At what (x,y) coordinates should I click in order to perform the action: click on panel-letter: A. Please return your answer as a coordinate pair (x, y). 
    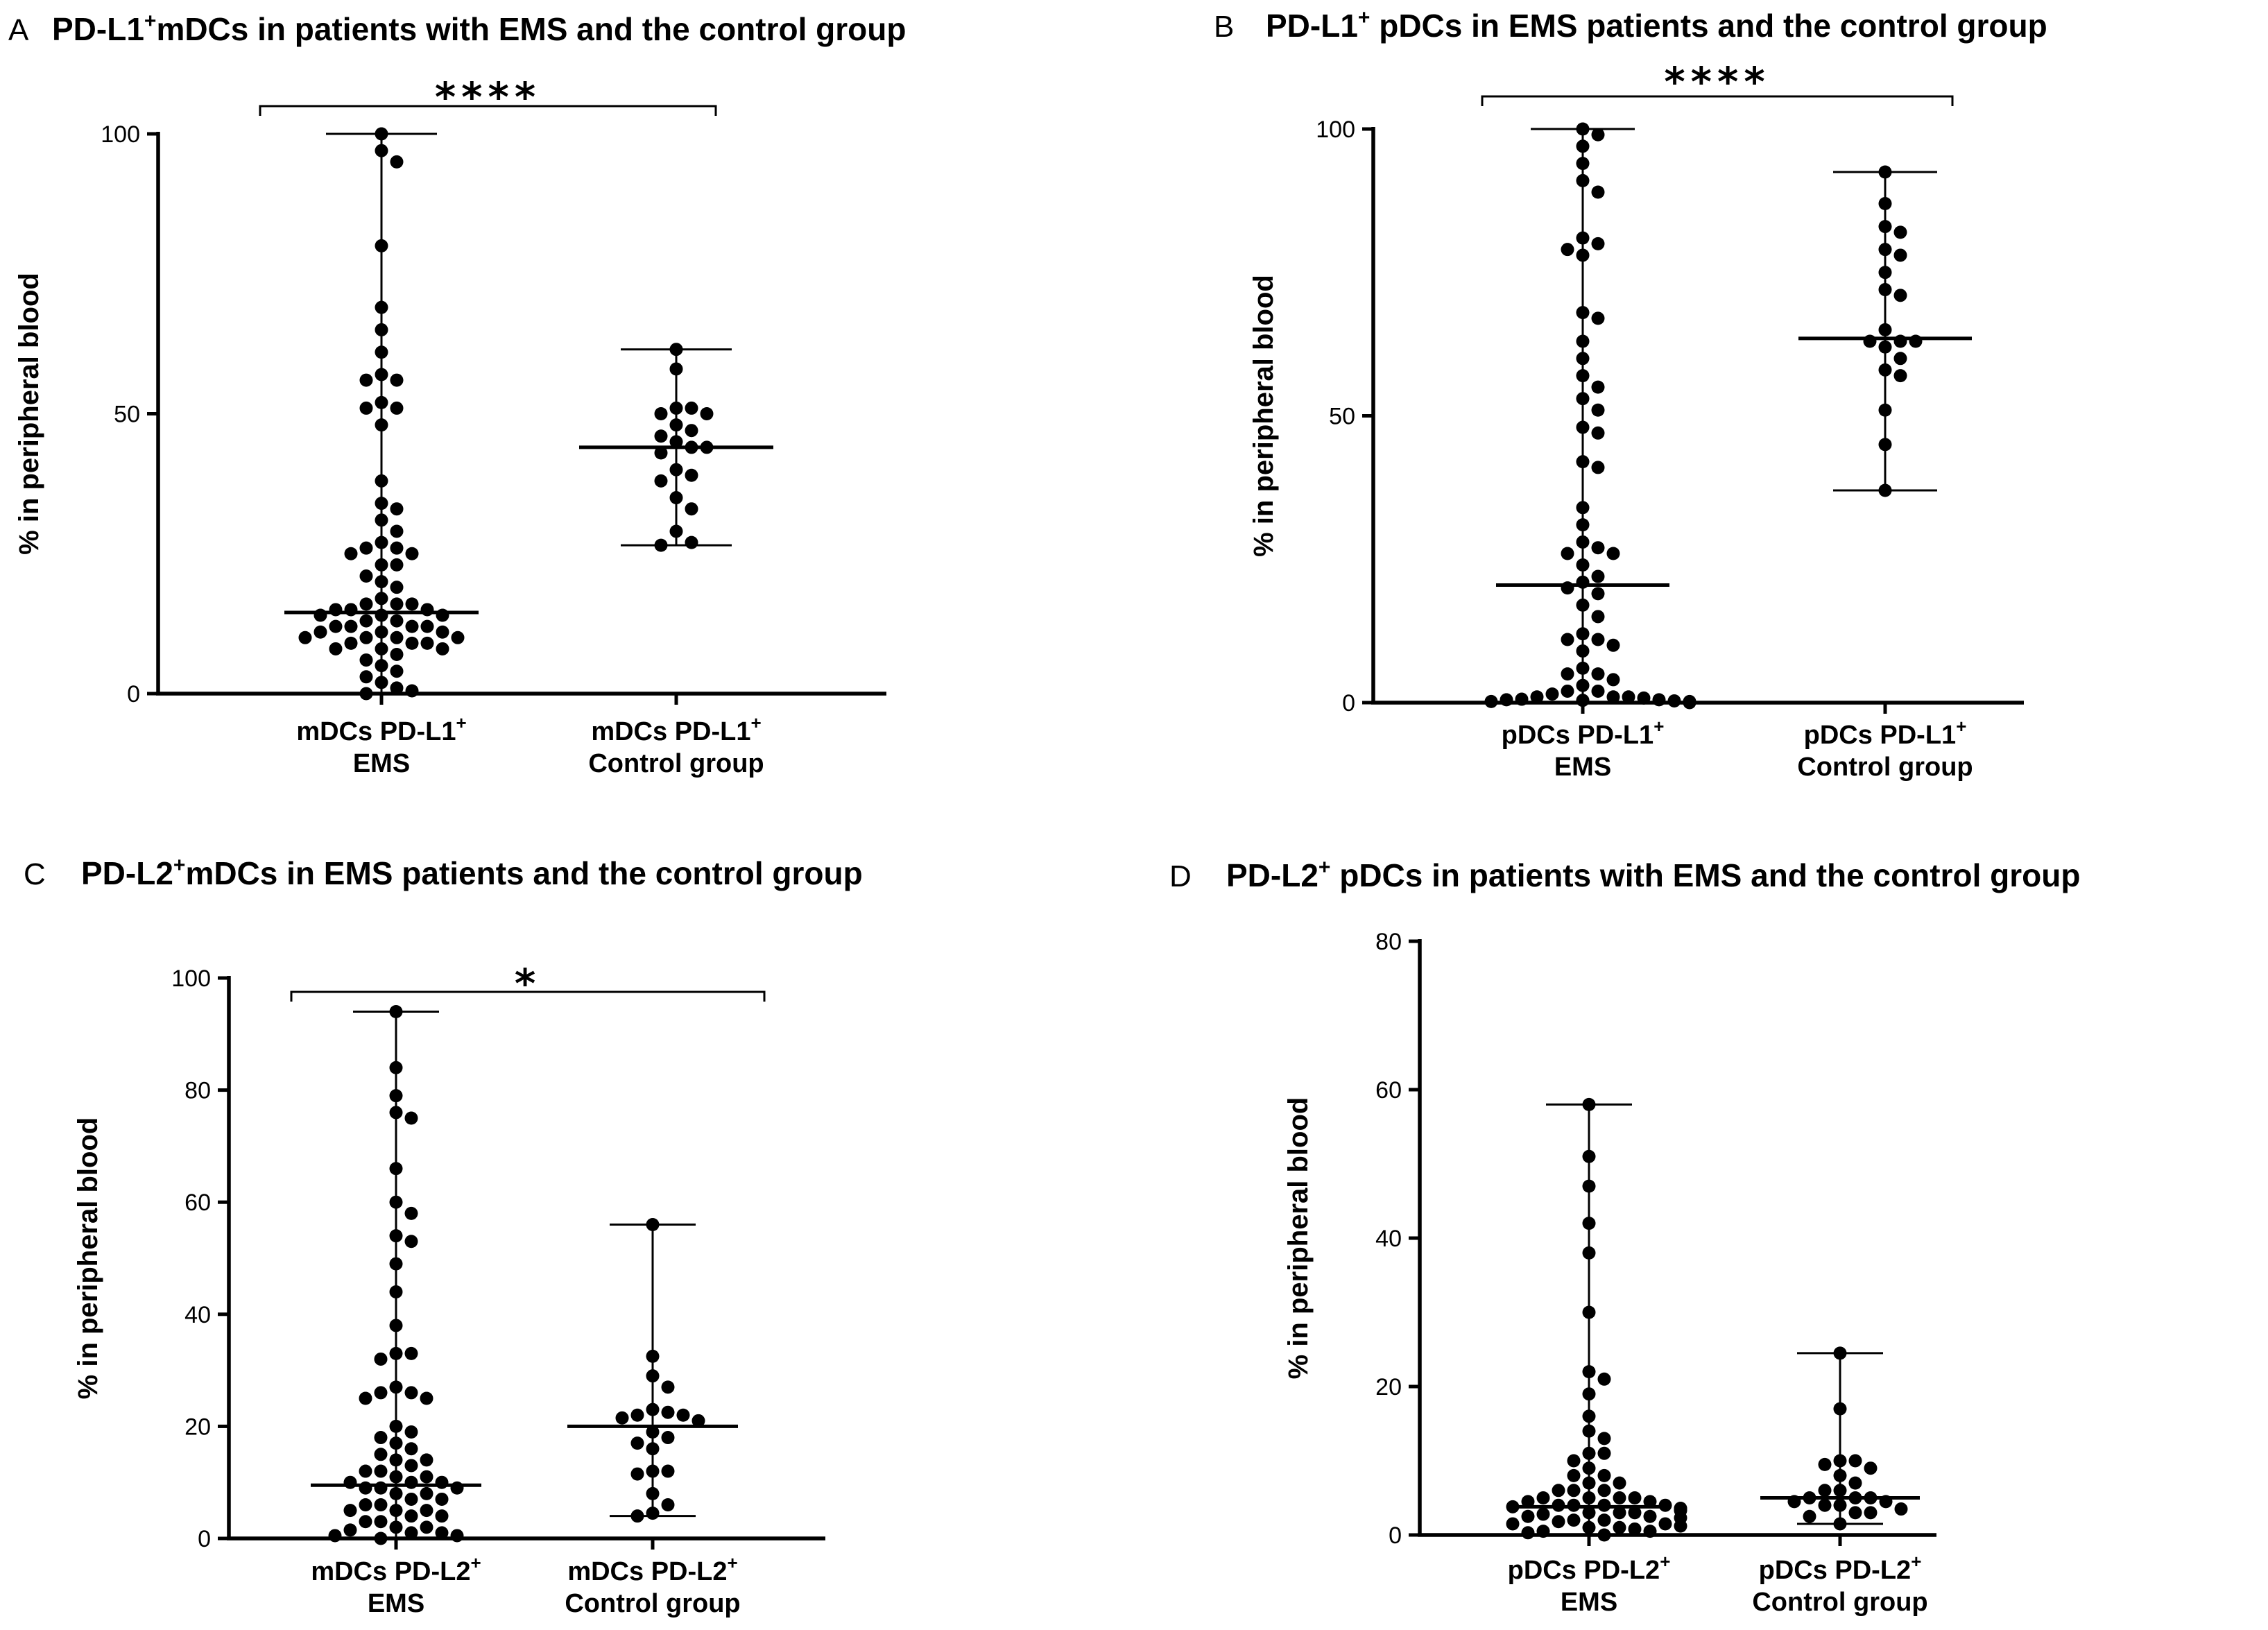
    Looking at the image, I should click on (18, 30).